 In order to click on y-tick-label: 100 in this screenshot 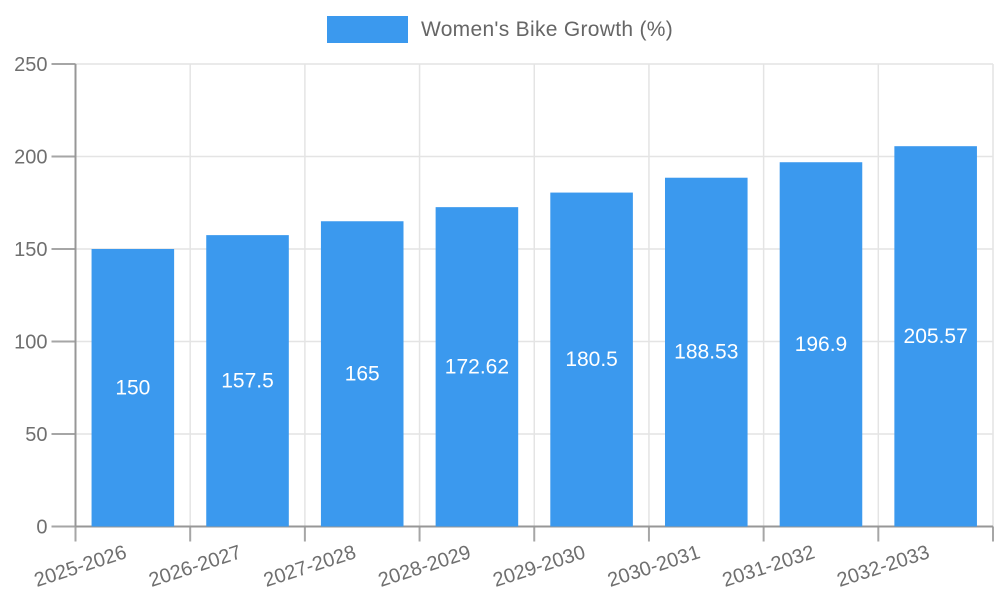, I will do `click(30, 343)`.